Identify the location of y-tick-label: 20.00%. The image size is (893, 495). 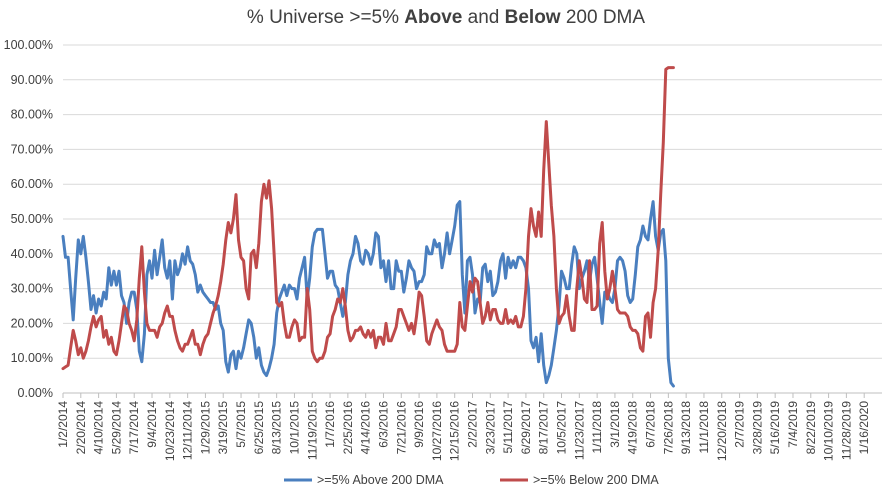
(32, 323).